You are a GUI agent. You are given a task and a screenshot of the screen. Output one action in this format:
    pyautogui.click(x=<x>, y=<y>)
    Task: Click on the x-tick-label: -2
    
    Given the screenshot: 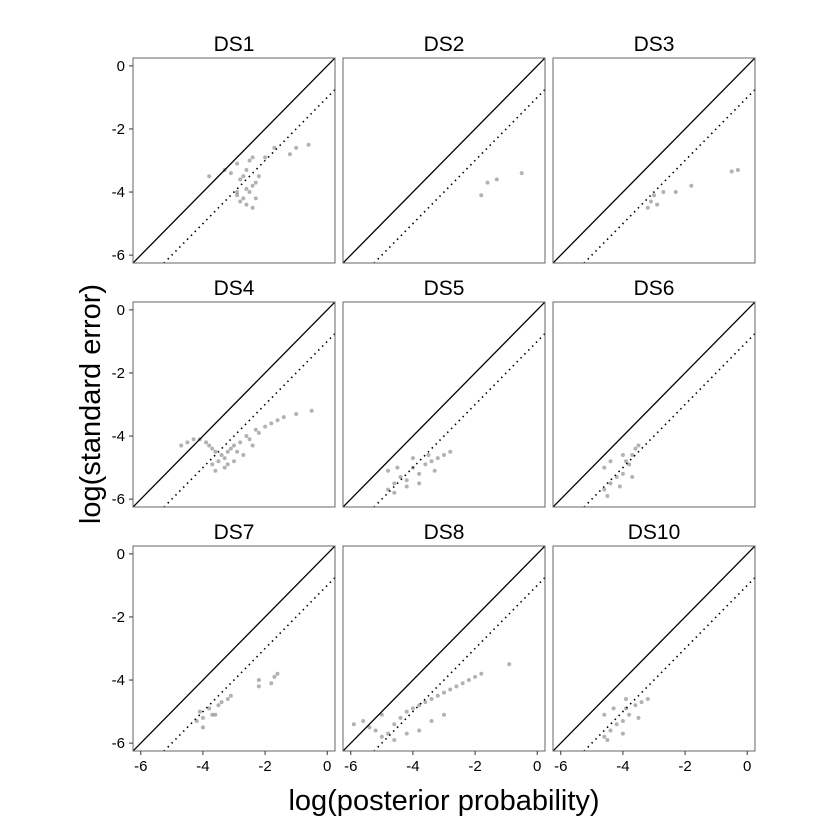 What is the action you would take?
    pyautogui.click(x=264, y=766)
    